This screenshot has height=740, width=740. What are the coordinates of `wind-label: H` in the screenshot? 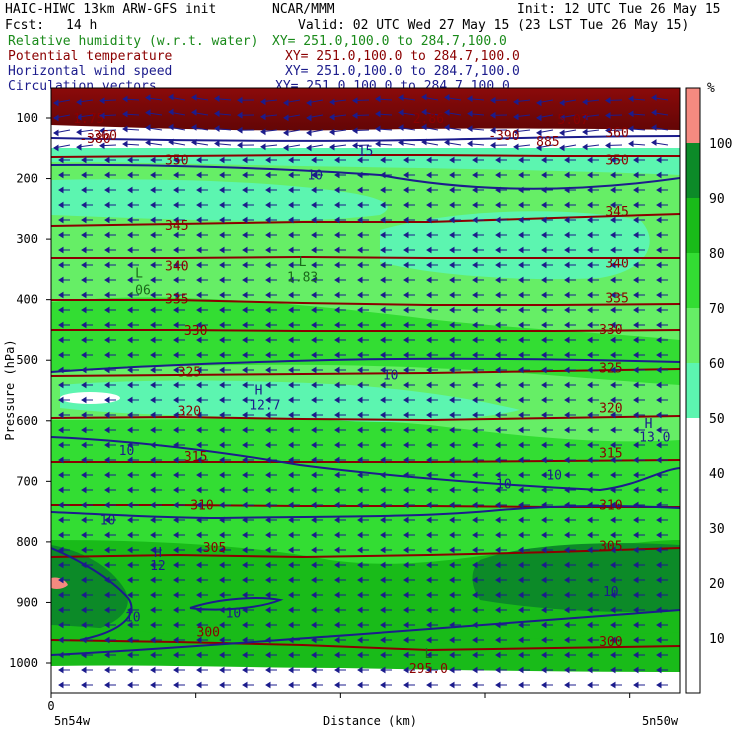 It's located at (259, 391).